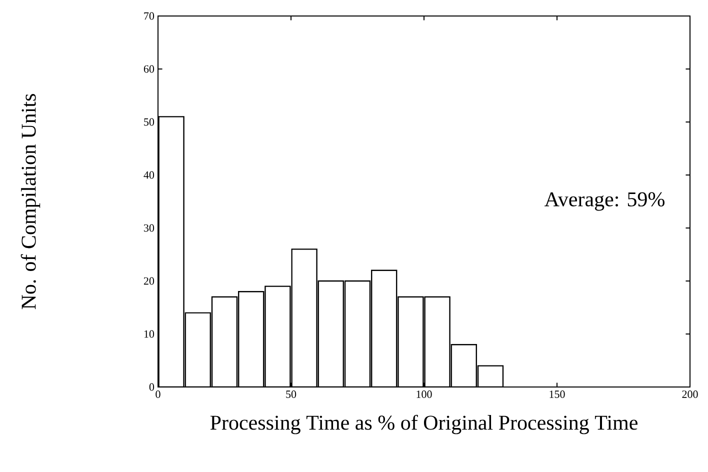 The image size is (708, 472). Describe the element at coordinates (149, 281) in the screenshot. I see `y-tick-label: 20` at that location.